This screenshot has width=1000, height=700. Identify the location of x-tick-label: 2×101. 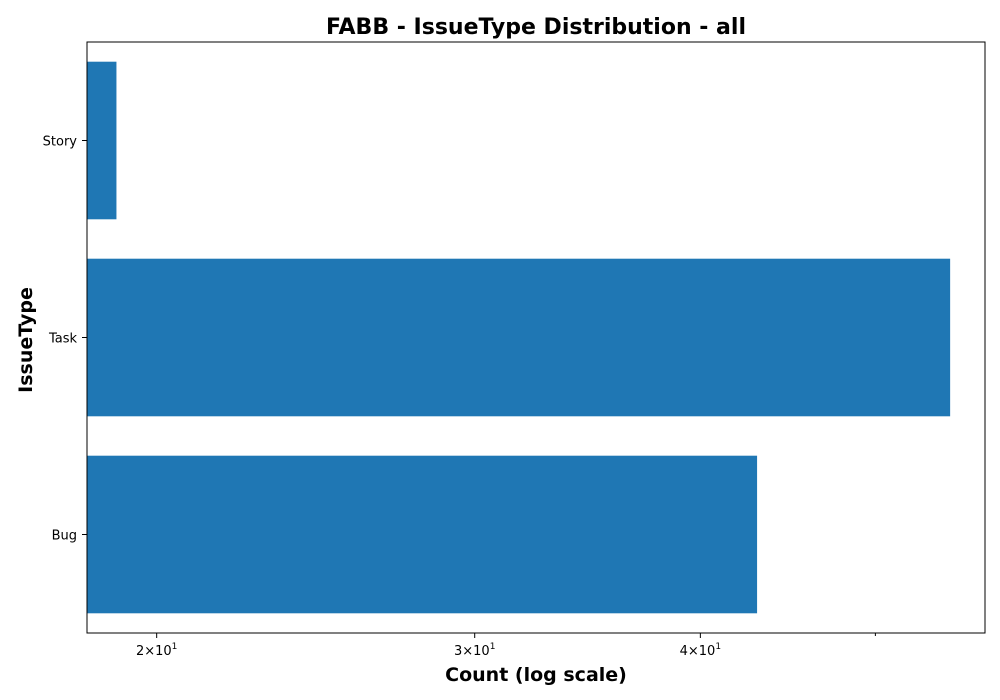
(156, 650).